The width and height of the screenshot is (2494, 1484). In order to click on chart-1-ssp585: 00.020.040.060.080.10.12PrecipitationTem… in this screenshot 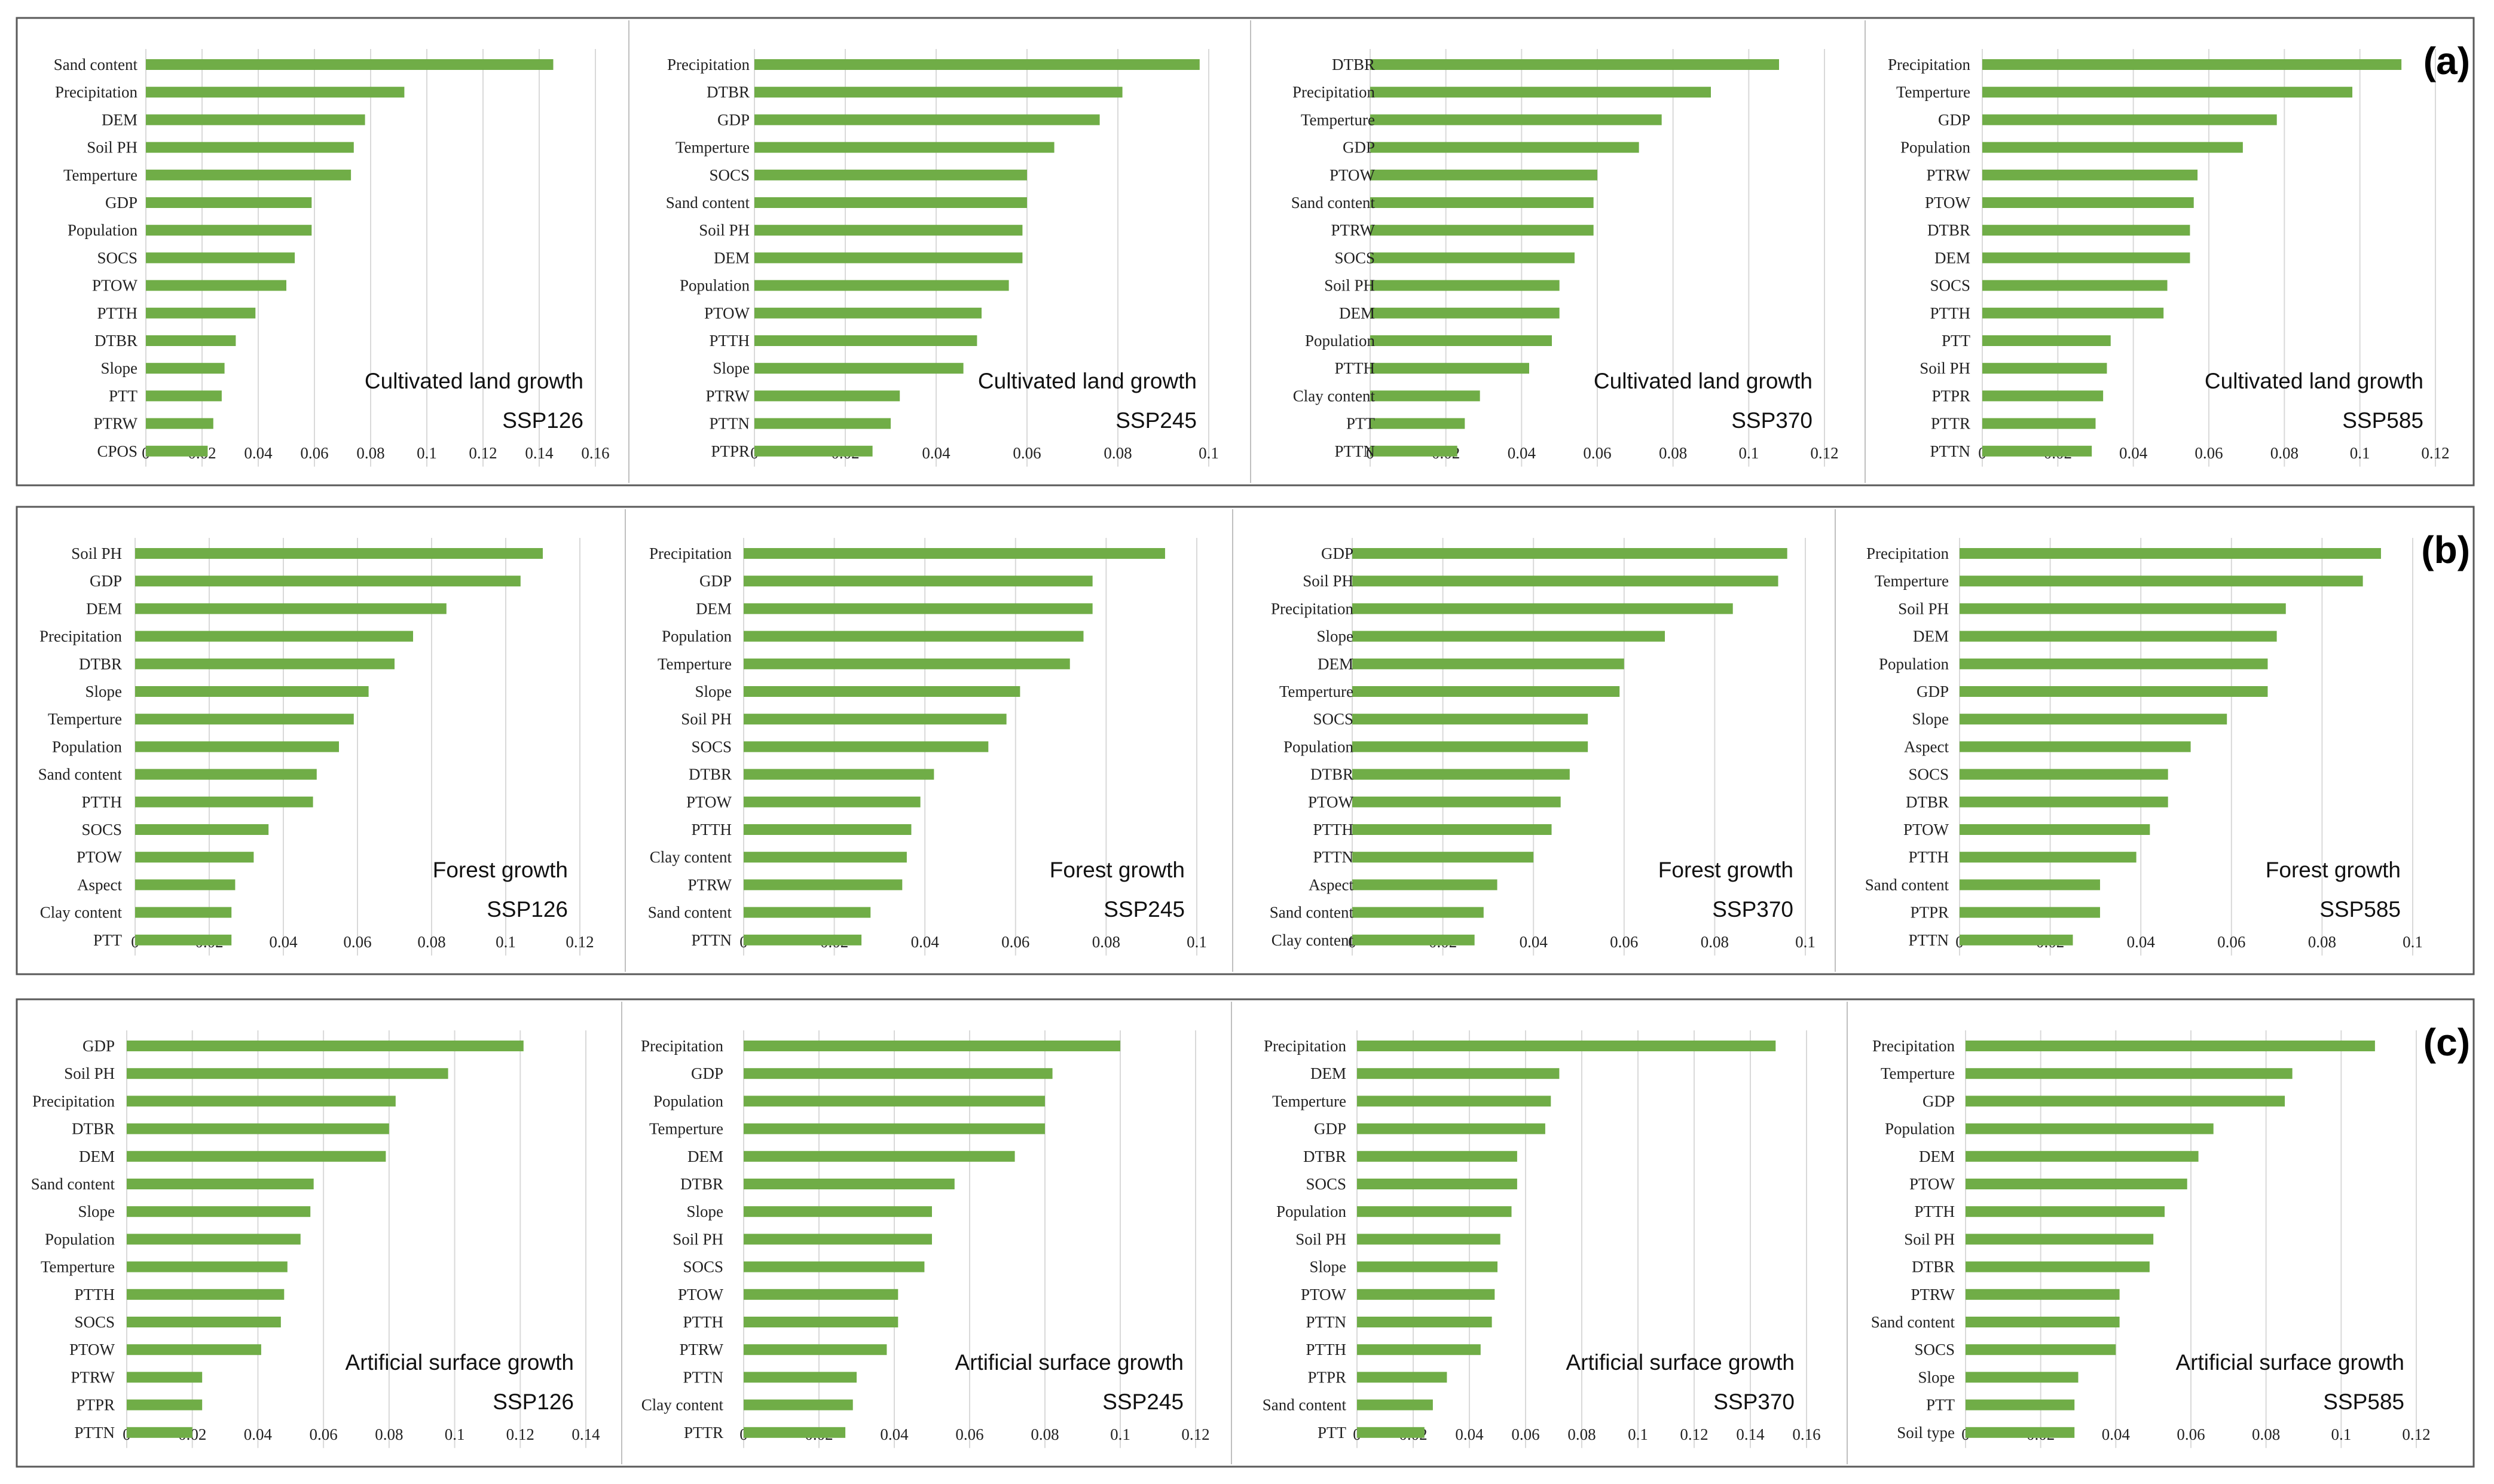, I will do `click(2169, 258)`.